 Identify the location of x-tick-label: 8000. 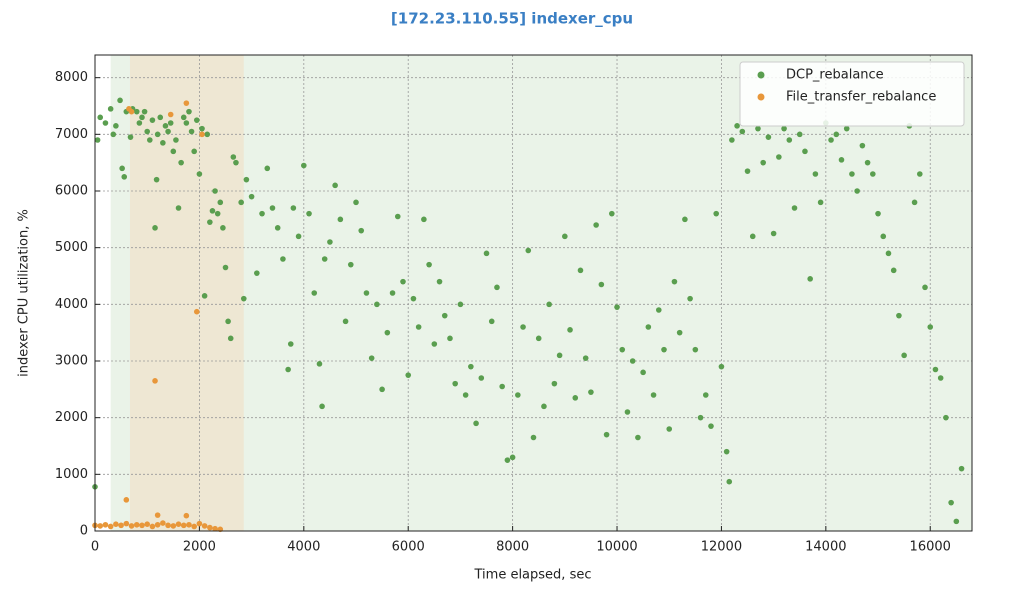
(512, 547).